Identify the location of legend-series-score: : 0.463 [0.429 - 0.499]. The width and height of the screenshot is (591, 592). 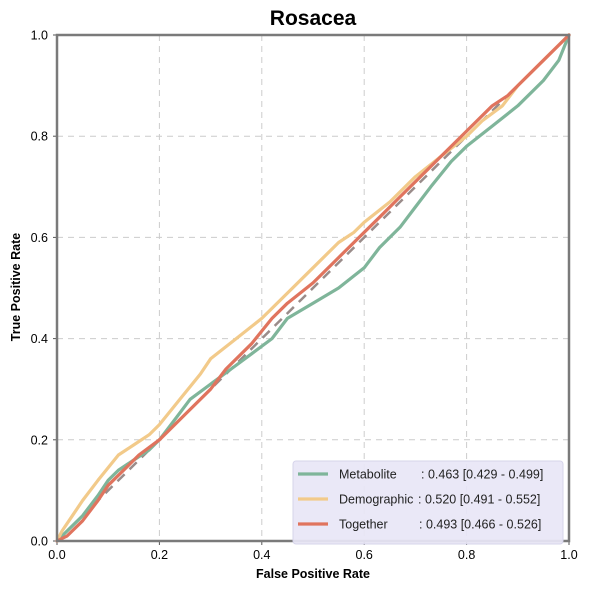
(482, 475).